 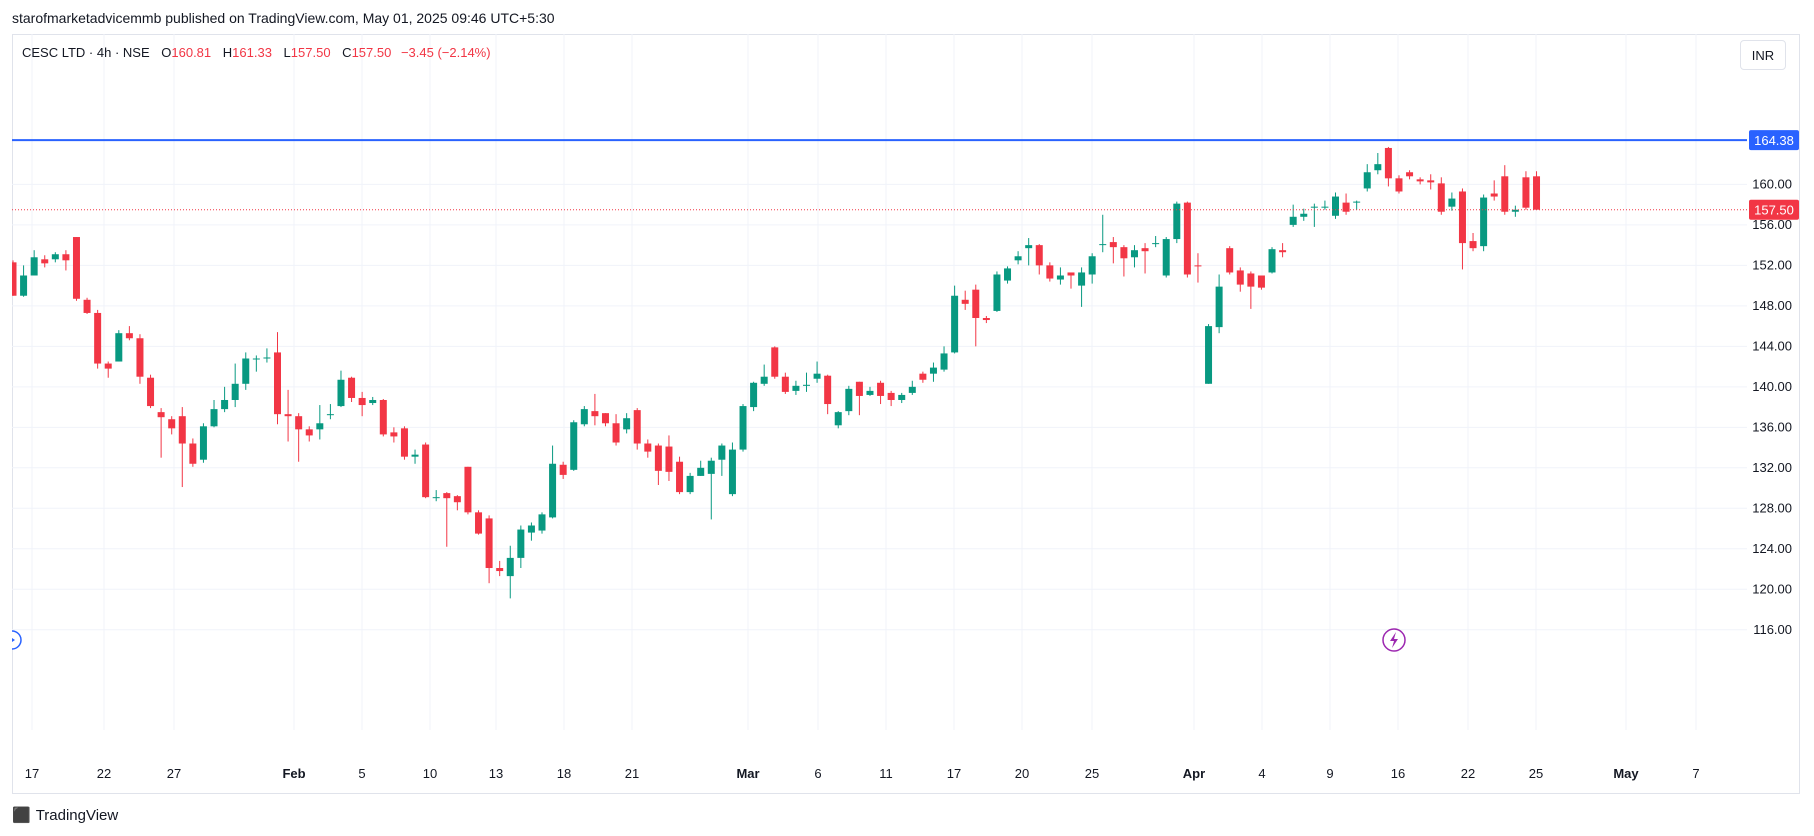 What do you see at coordinates (1772, 588) in the screenshot?
I see `y-tick-label: 120.00` at bounding box center [1772, 588].